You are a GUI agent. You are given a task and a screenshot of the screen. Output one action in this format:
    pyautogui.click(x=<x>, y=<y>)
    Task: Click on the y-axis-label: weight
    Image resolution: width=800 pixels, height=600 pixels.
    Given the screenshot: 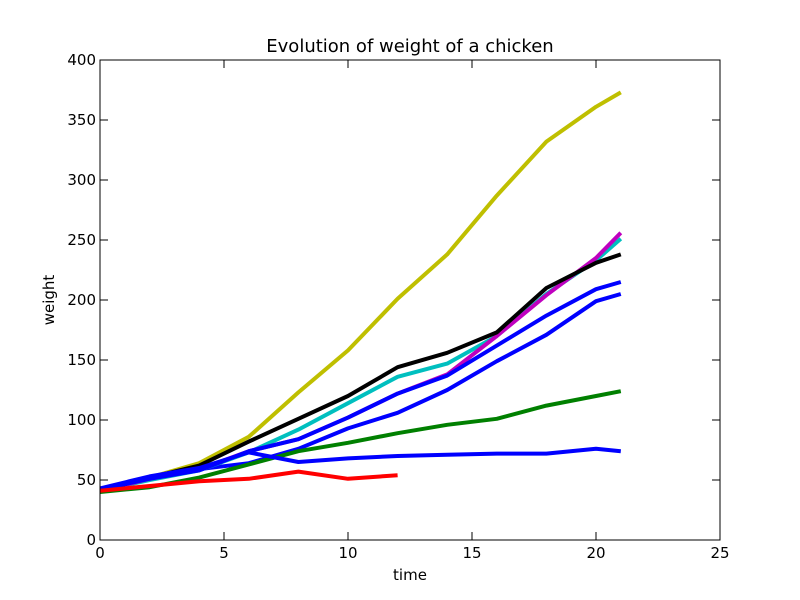 What is the action you would take?
    pyautogui.click(x=49, y=300)
    